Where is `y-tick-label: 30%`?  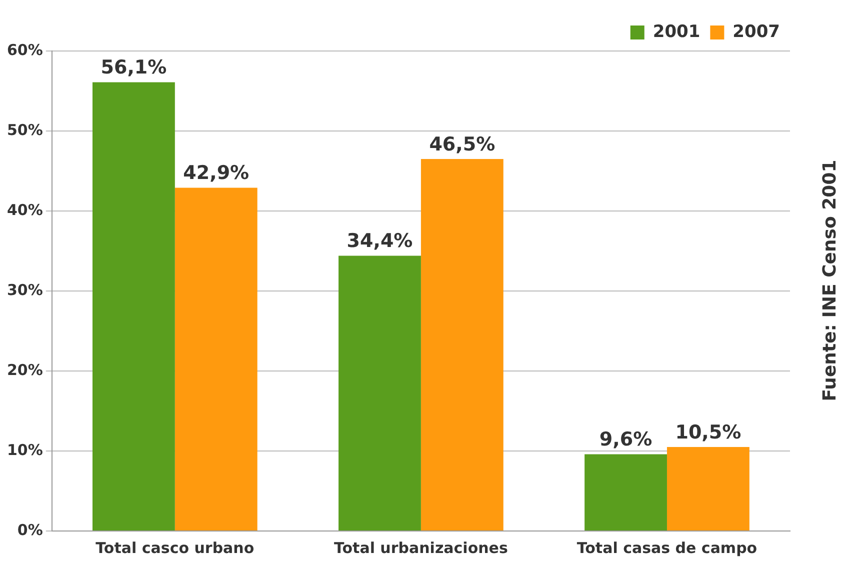 y-tick-label: 30% is located at coordinates (24, 289).